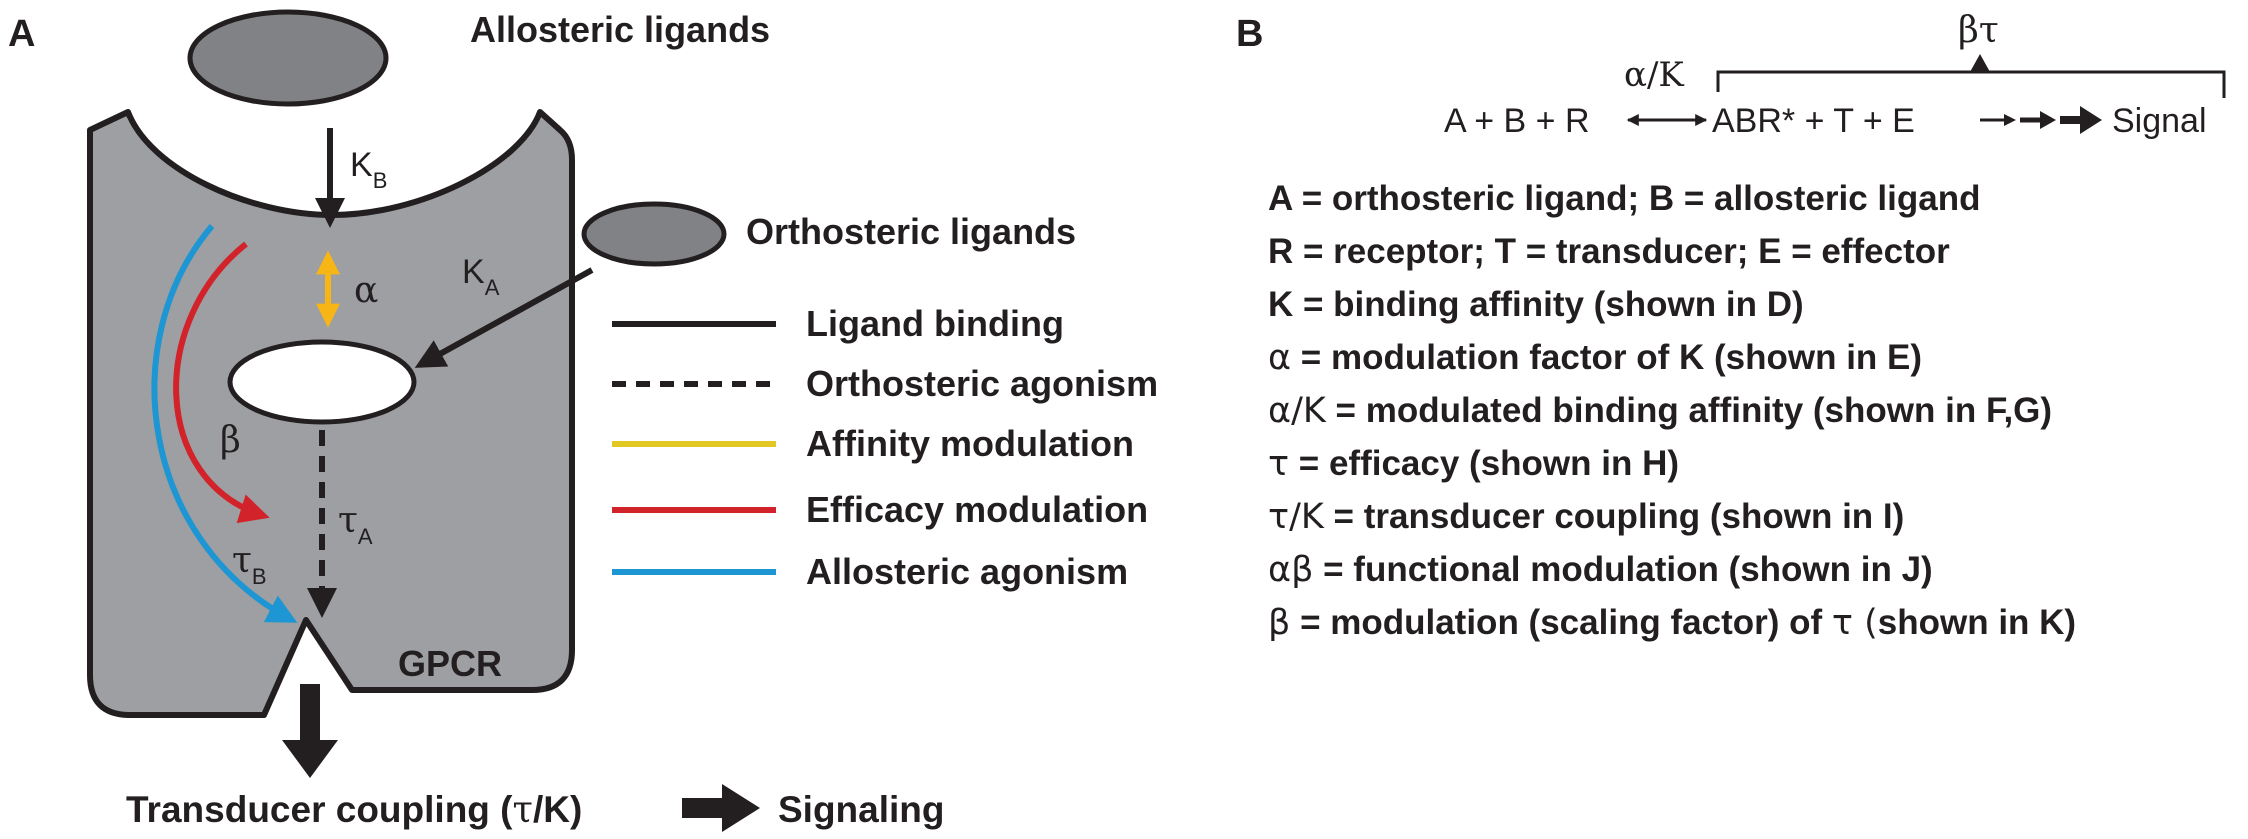  Describe the element at coordinates (1279, 464) in the screenshot. I see `definition-symbol: τ` at that location.